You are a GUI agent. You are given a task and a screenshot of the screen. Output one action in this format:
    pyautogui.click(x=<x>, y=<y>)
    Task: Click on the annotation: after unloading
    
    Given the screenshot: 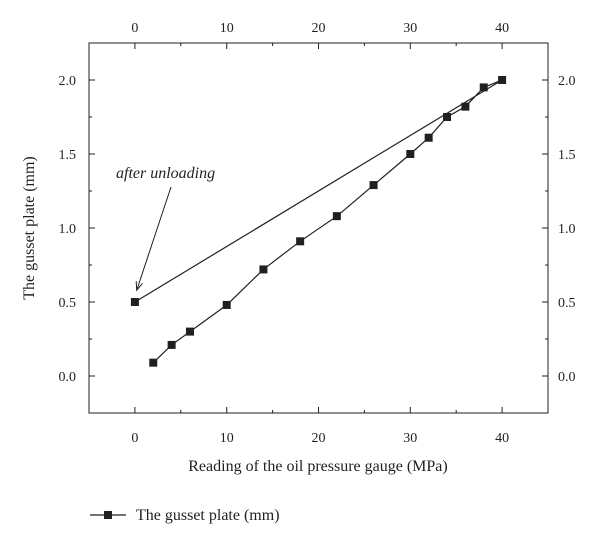 What is the action you would take?
    pyautogui.click(x=165, y=228)
    